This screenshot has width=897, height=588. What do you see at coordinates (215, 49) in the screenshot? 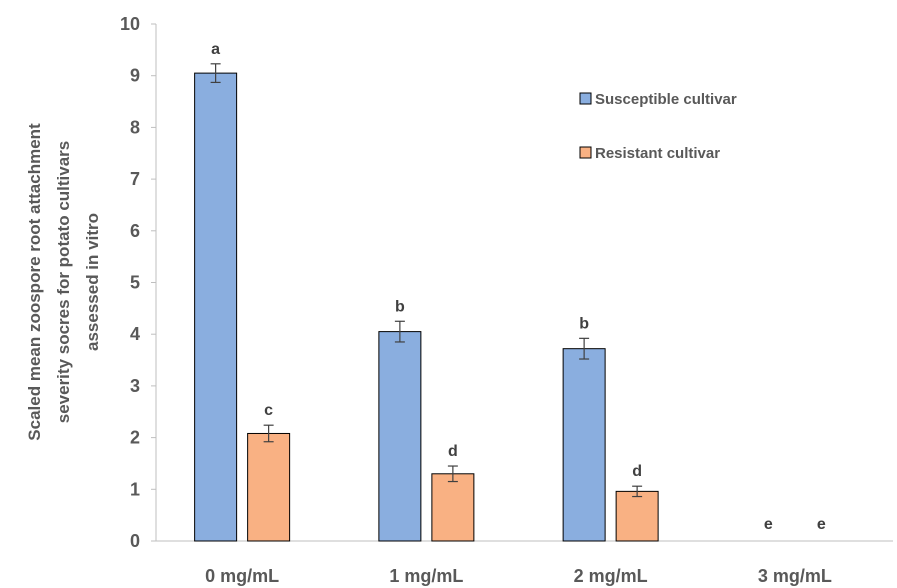
I see `significance-letter: a` at bounding box center [215, 49].